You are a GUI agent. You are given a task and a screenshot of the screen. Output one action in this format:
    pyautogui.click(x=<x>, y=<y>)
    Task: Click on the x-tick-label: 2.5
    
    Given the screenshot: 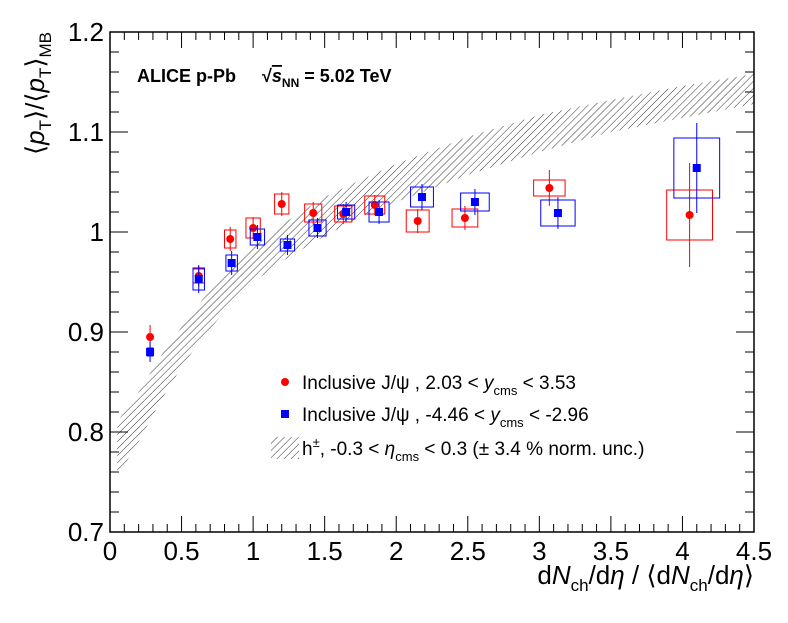 What is the action you would take?
    pyautogui.click(x=468, y=551)
    